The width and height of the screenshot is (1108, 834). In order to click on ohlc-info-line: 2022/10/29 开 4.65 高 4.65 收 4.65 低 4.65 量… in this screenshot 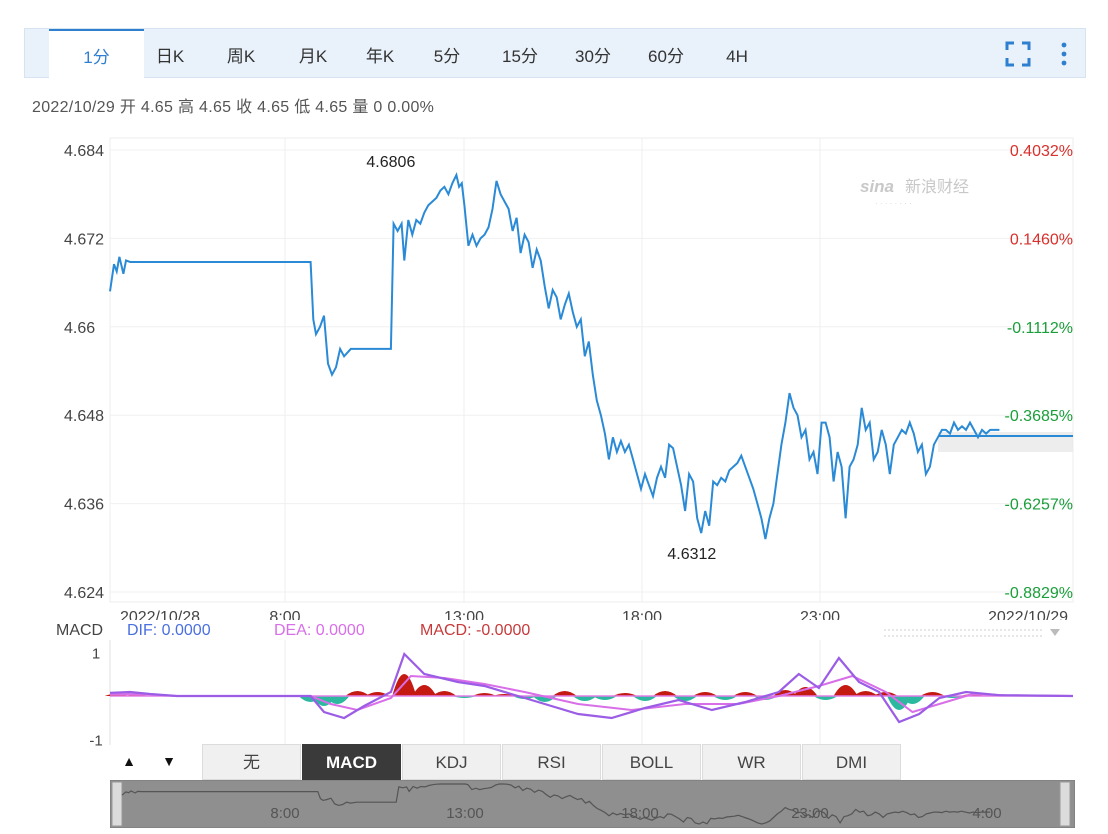, I will do `click(233, 107)`.